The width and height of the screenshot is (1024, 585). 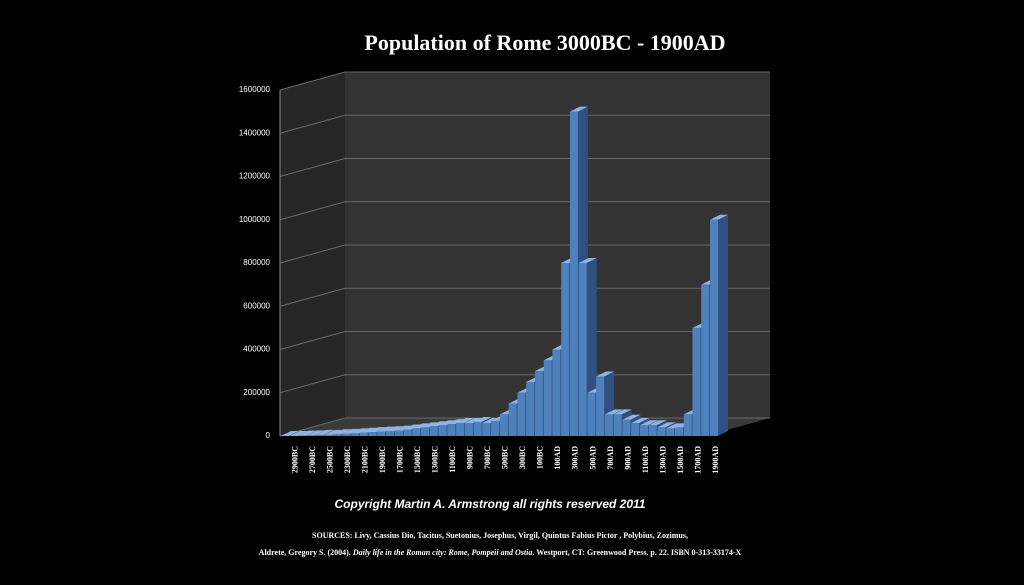 What do you see at coordinates (723, 325) in the screenshot?
I see `bar-side` at bounding box center [723, 325].